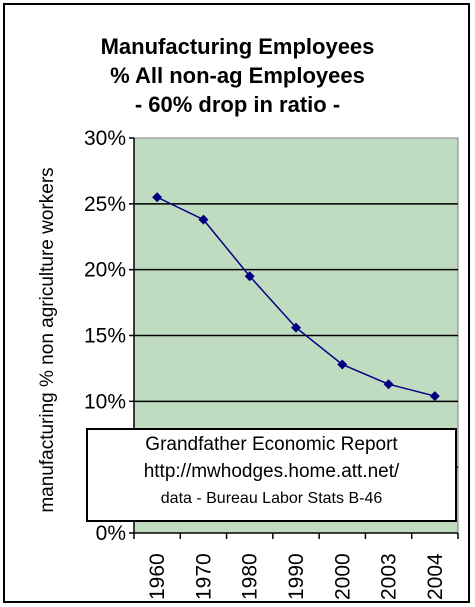 The height and width of the screenshot is (607, 475). What do you see at coordinates (271, 471) in the screenshot?
I see `annotation-line-2: http://mwhodges.home.att.net/` at bounding box center [271, 471].